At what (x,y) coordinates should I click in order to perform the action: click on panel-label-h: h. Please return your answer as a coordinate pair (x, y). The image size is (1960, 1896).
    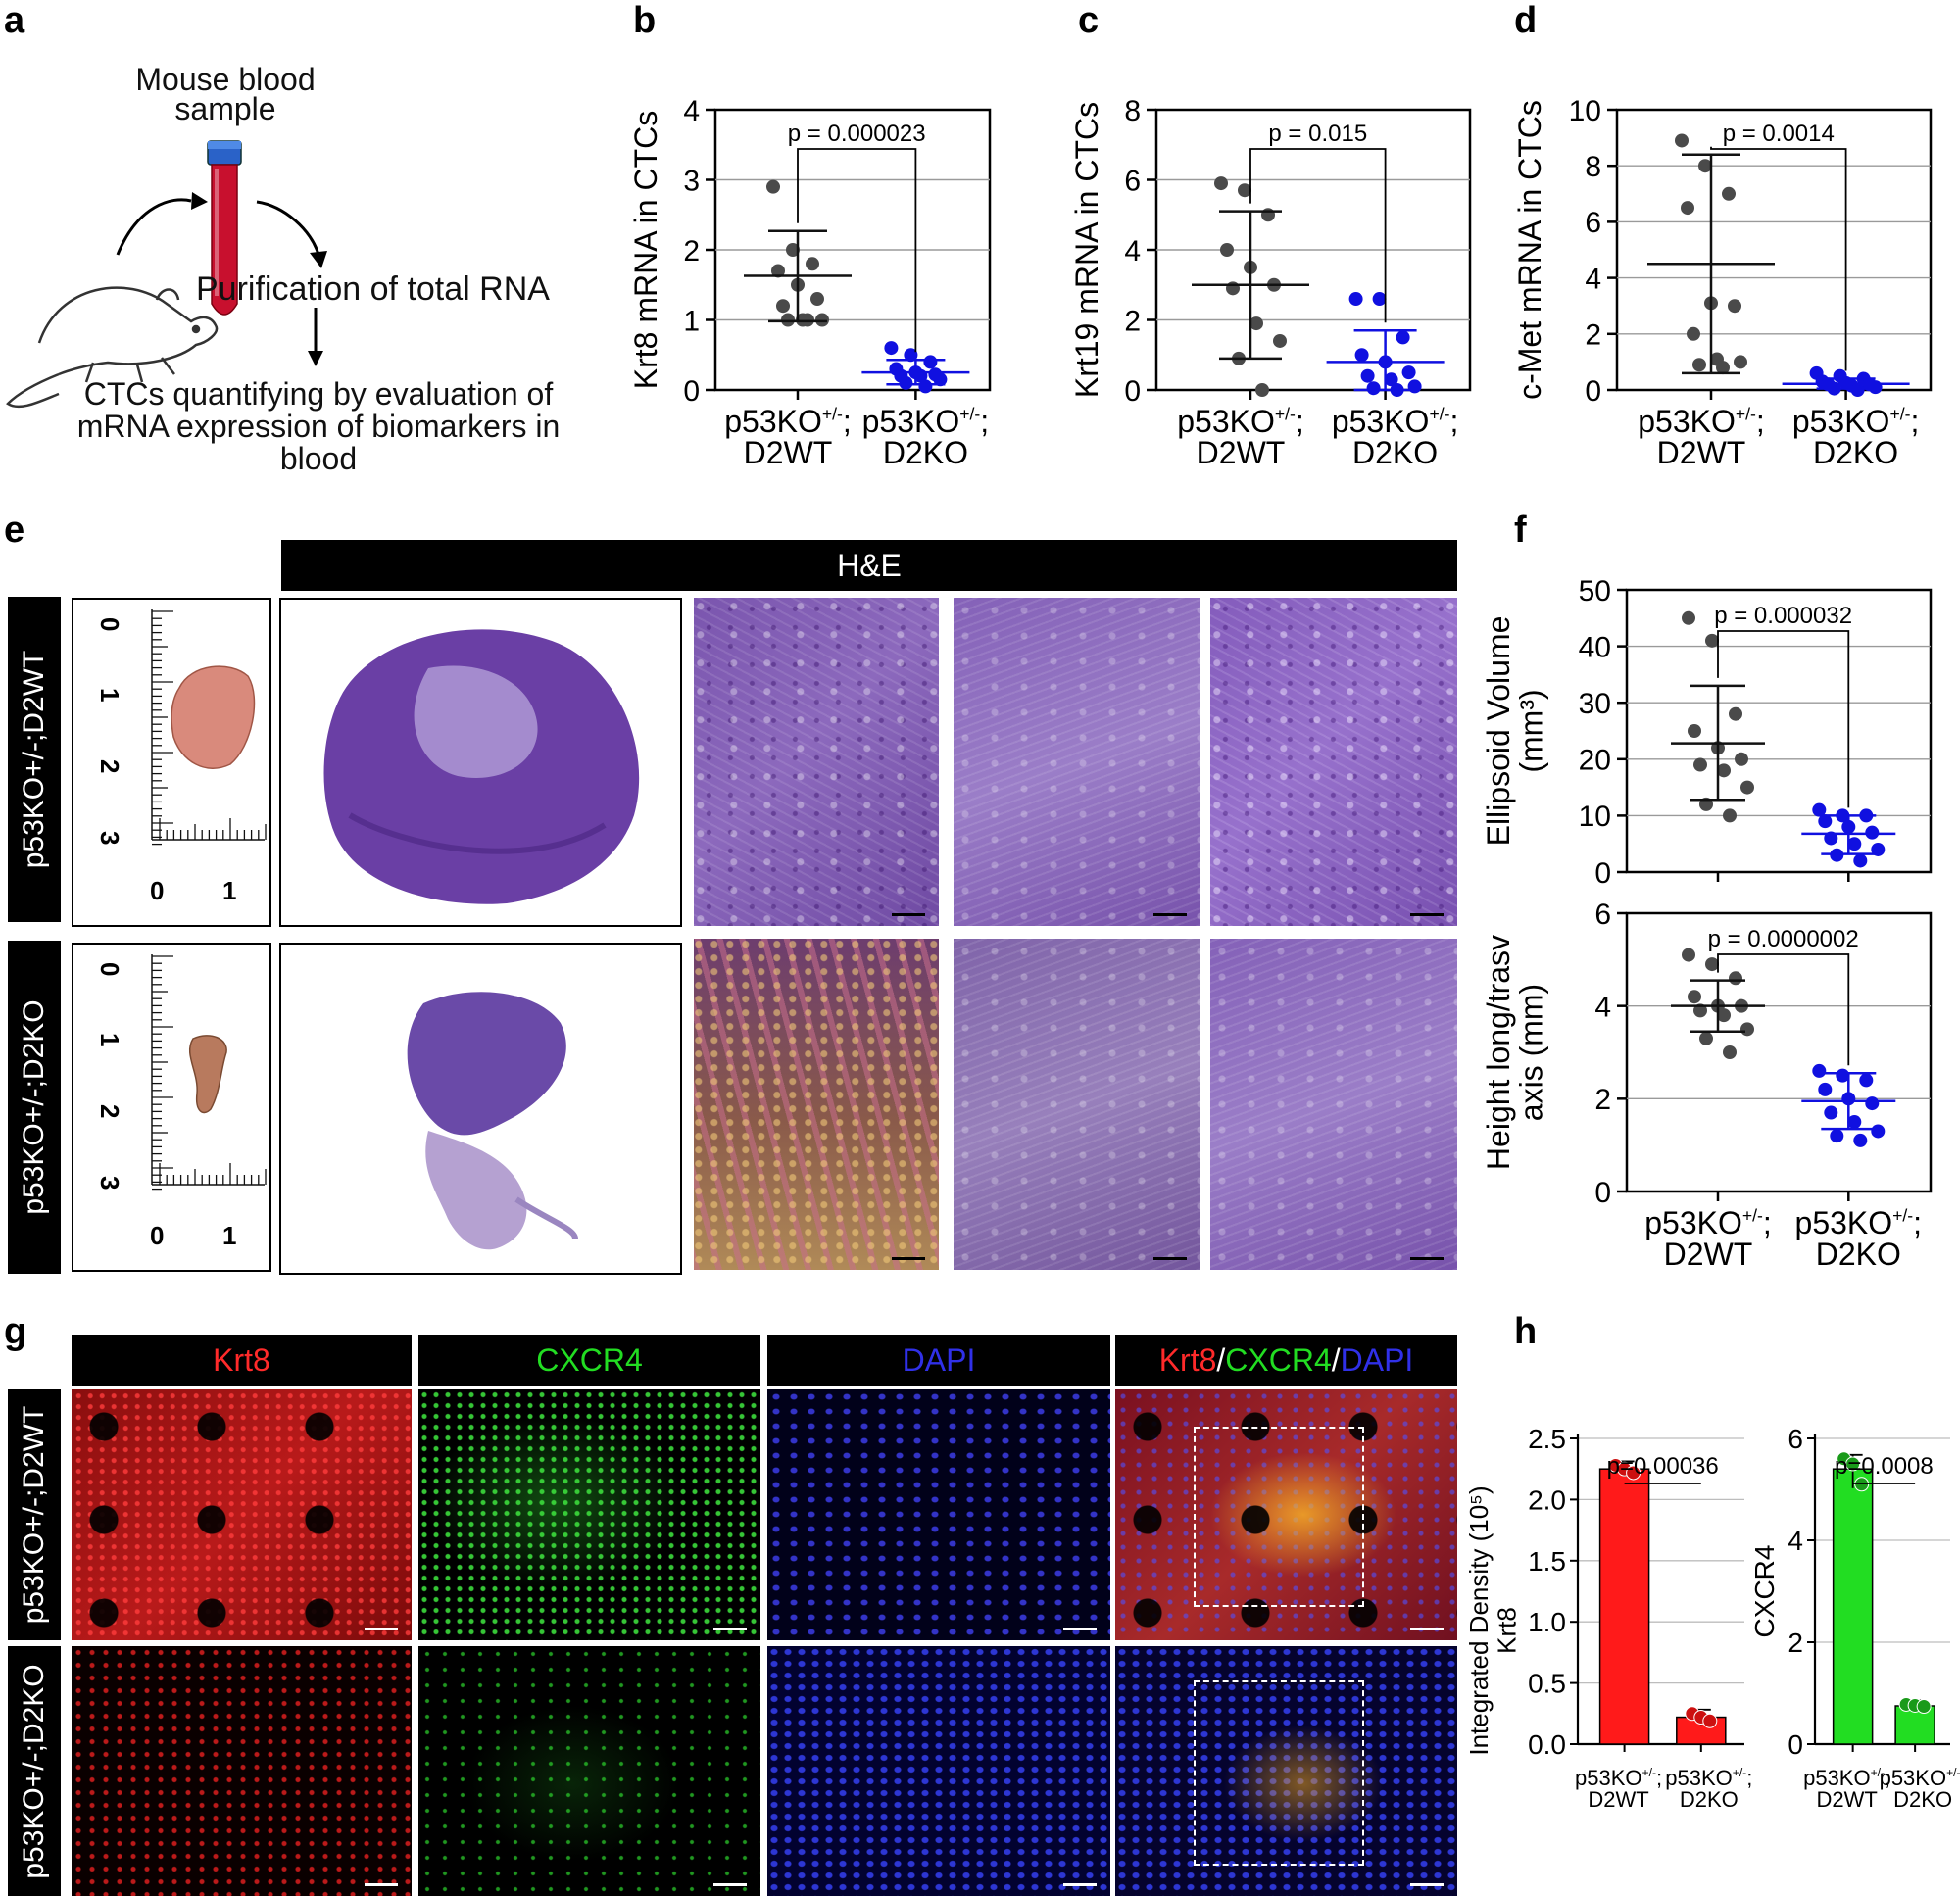
    Looking at the image, I should click on (1526, 1331).